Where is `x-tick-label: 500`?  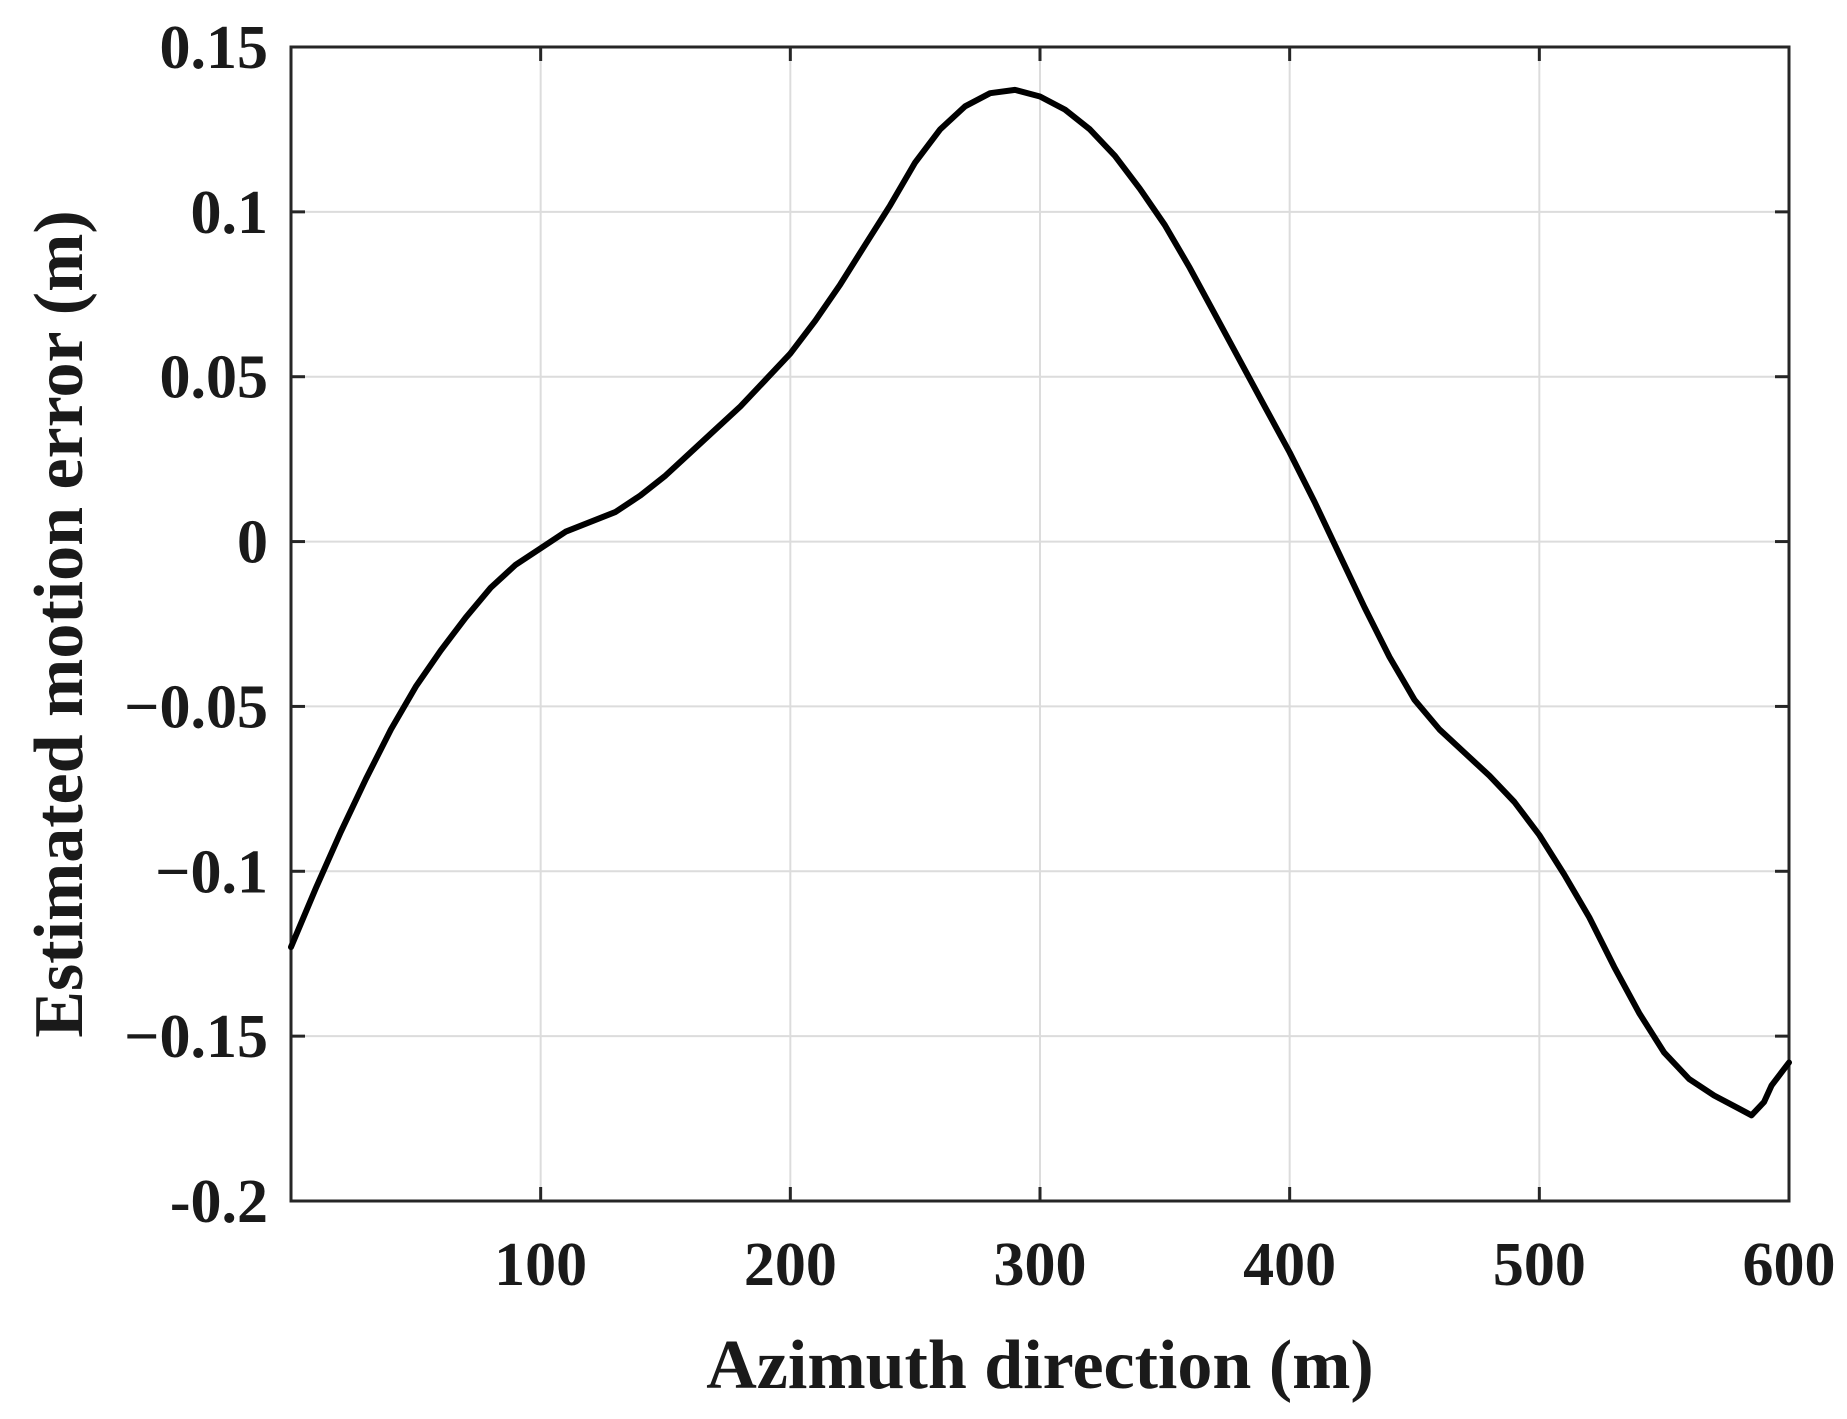
x-tick-label: 500 is located at coordinates (1539, 1265).